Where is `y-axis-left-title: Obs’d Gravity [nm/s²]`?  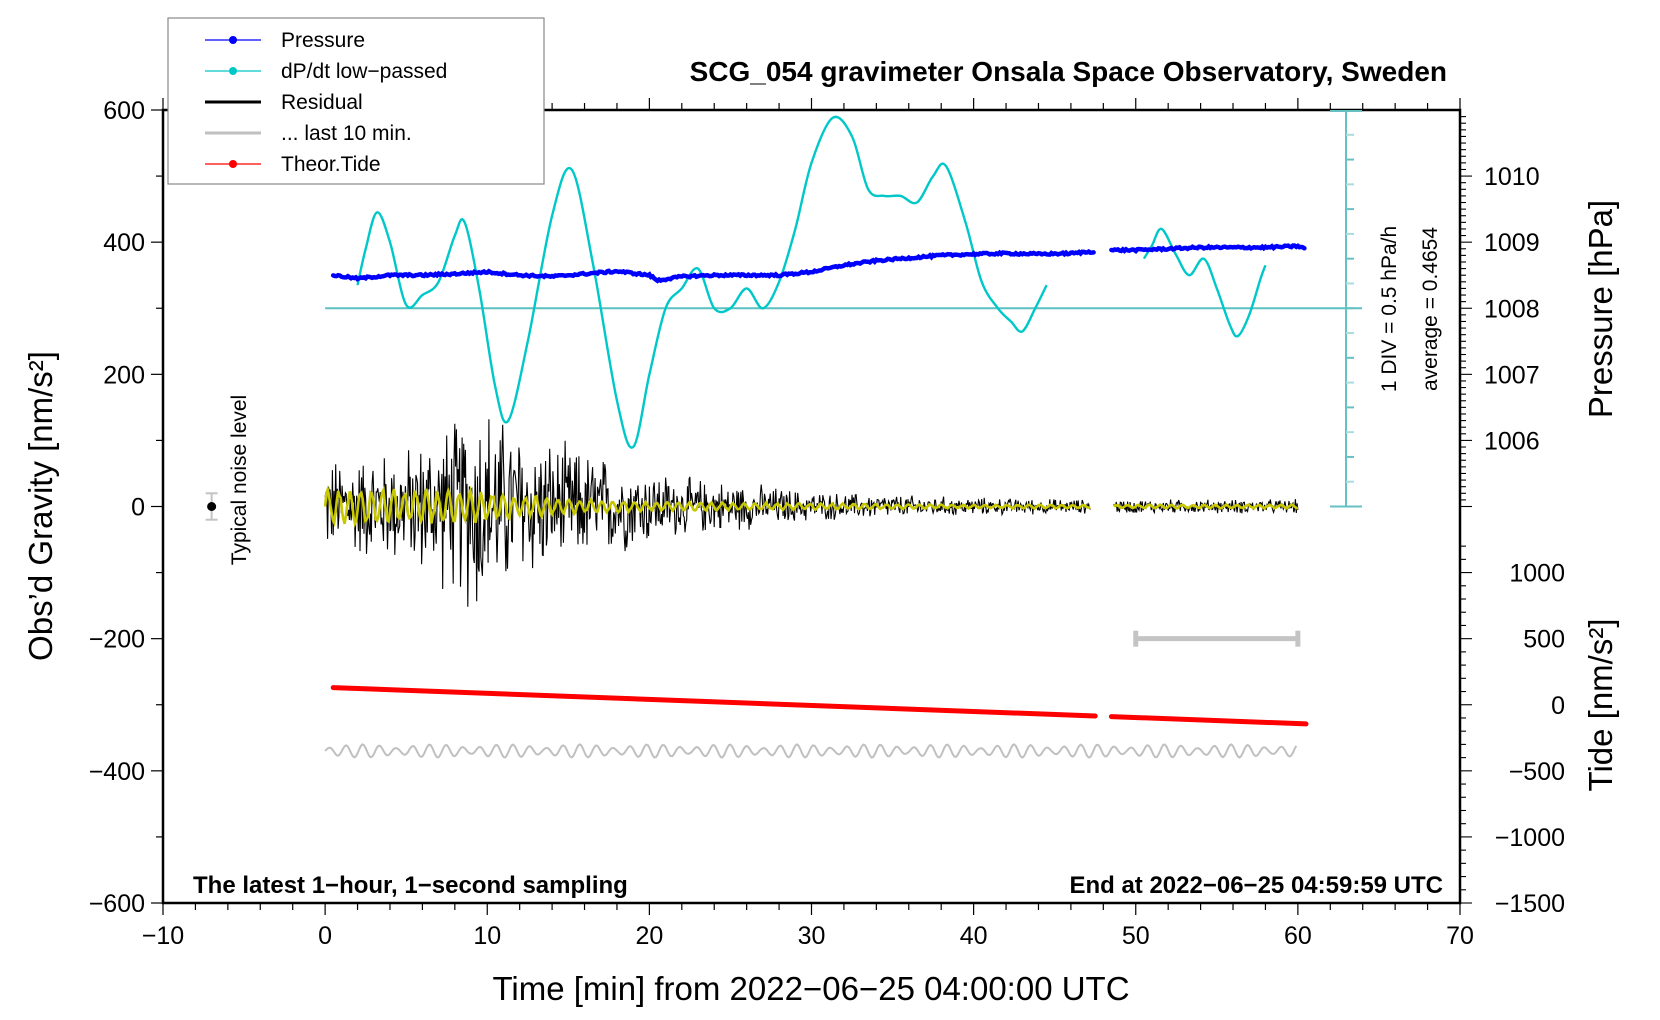 y-axis-left-title: Obs’d Gravity [nm/s²] is located at coordinates (40, 506).